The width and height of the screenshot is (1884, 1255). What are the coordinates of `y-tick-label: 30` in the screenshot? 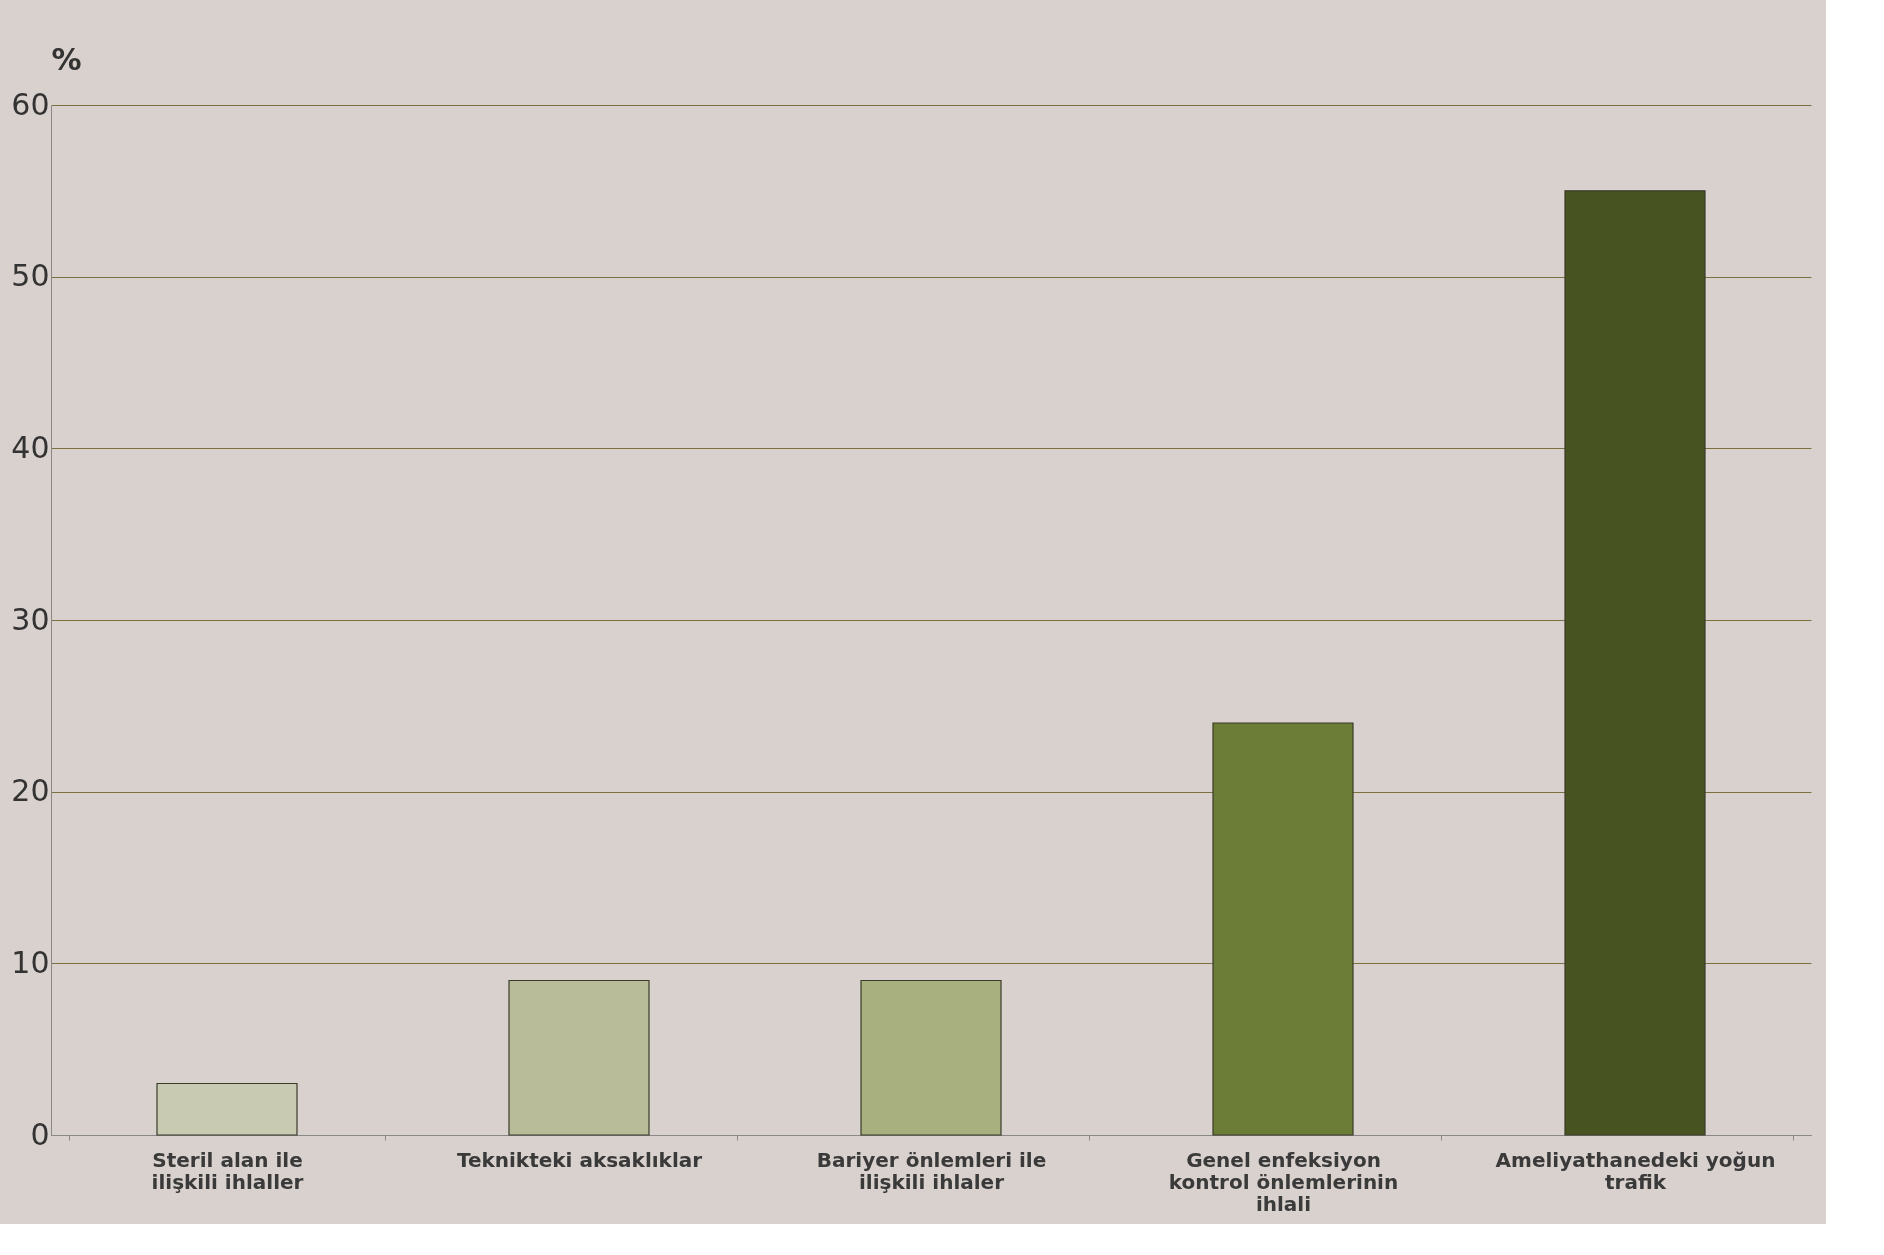 It's located at (30, 619).